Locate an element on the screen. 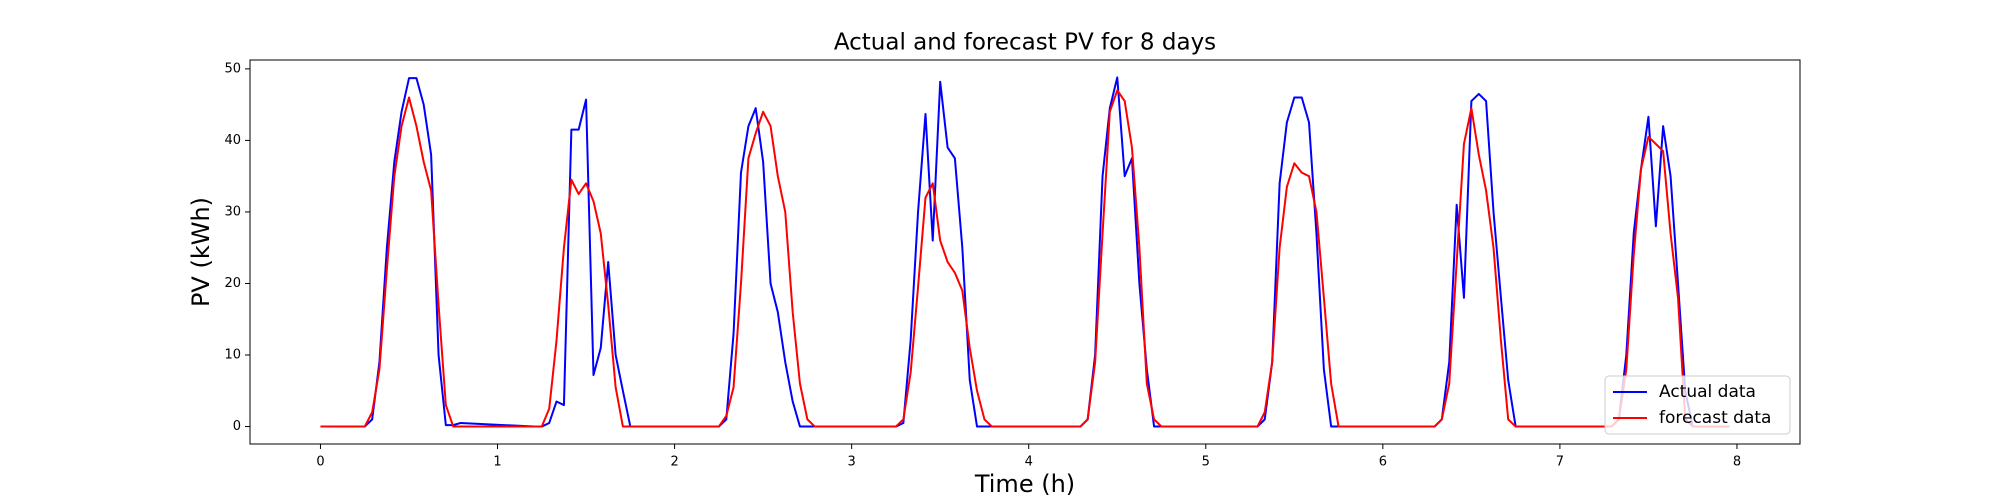 This screenshot has width=2000, height=500. y-axis-label: PV (kWh) is located at coordinates (201, 252).